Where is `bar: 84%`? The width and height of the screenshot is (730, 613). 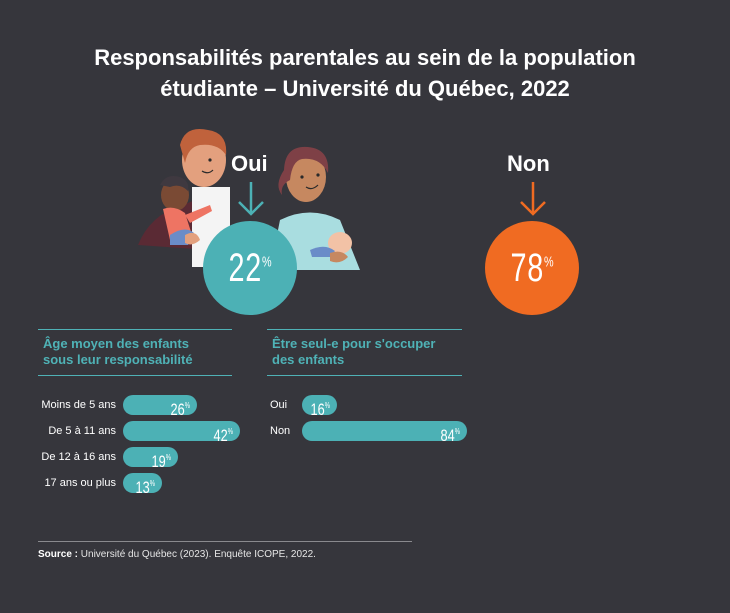
bar: 84% is located at coordinates (385, 433).